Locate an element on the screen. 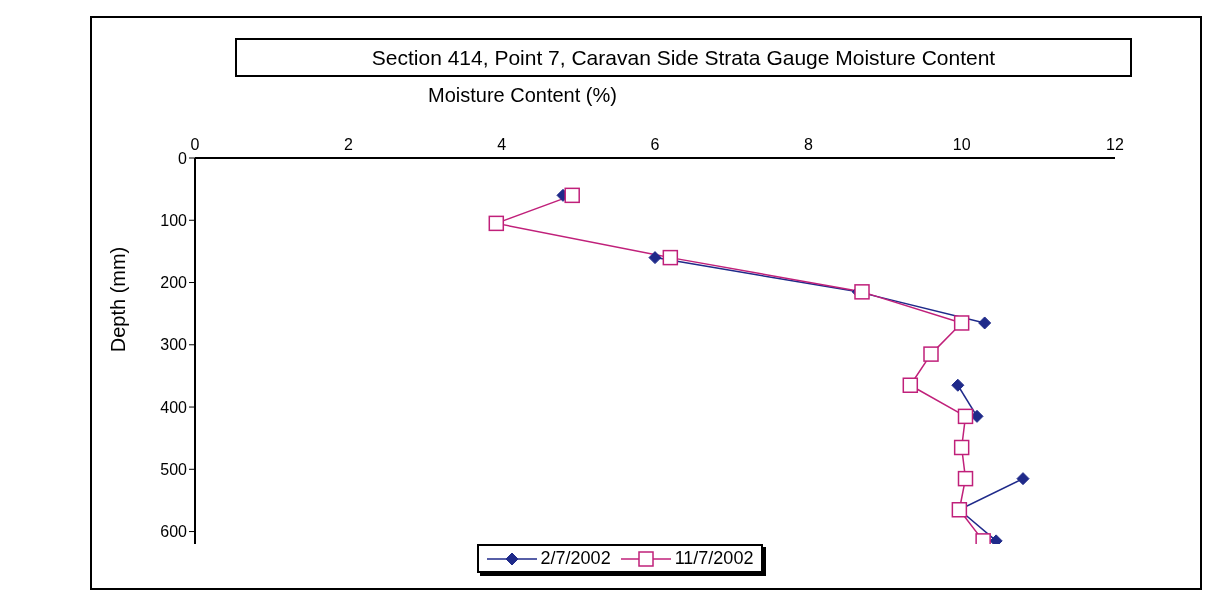 This screenshot has height=602, width=1213. y-tick-label: 100 is located at coordinates (174, 220).